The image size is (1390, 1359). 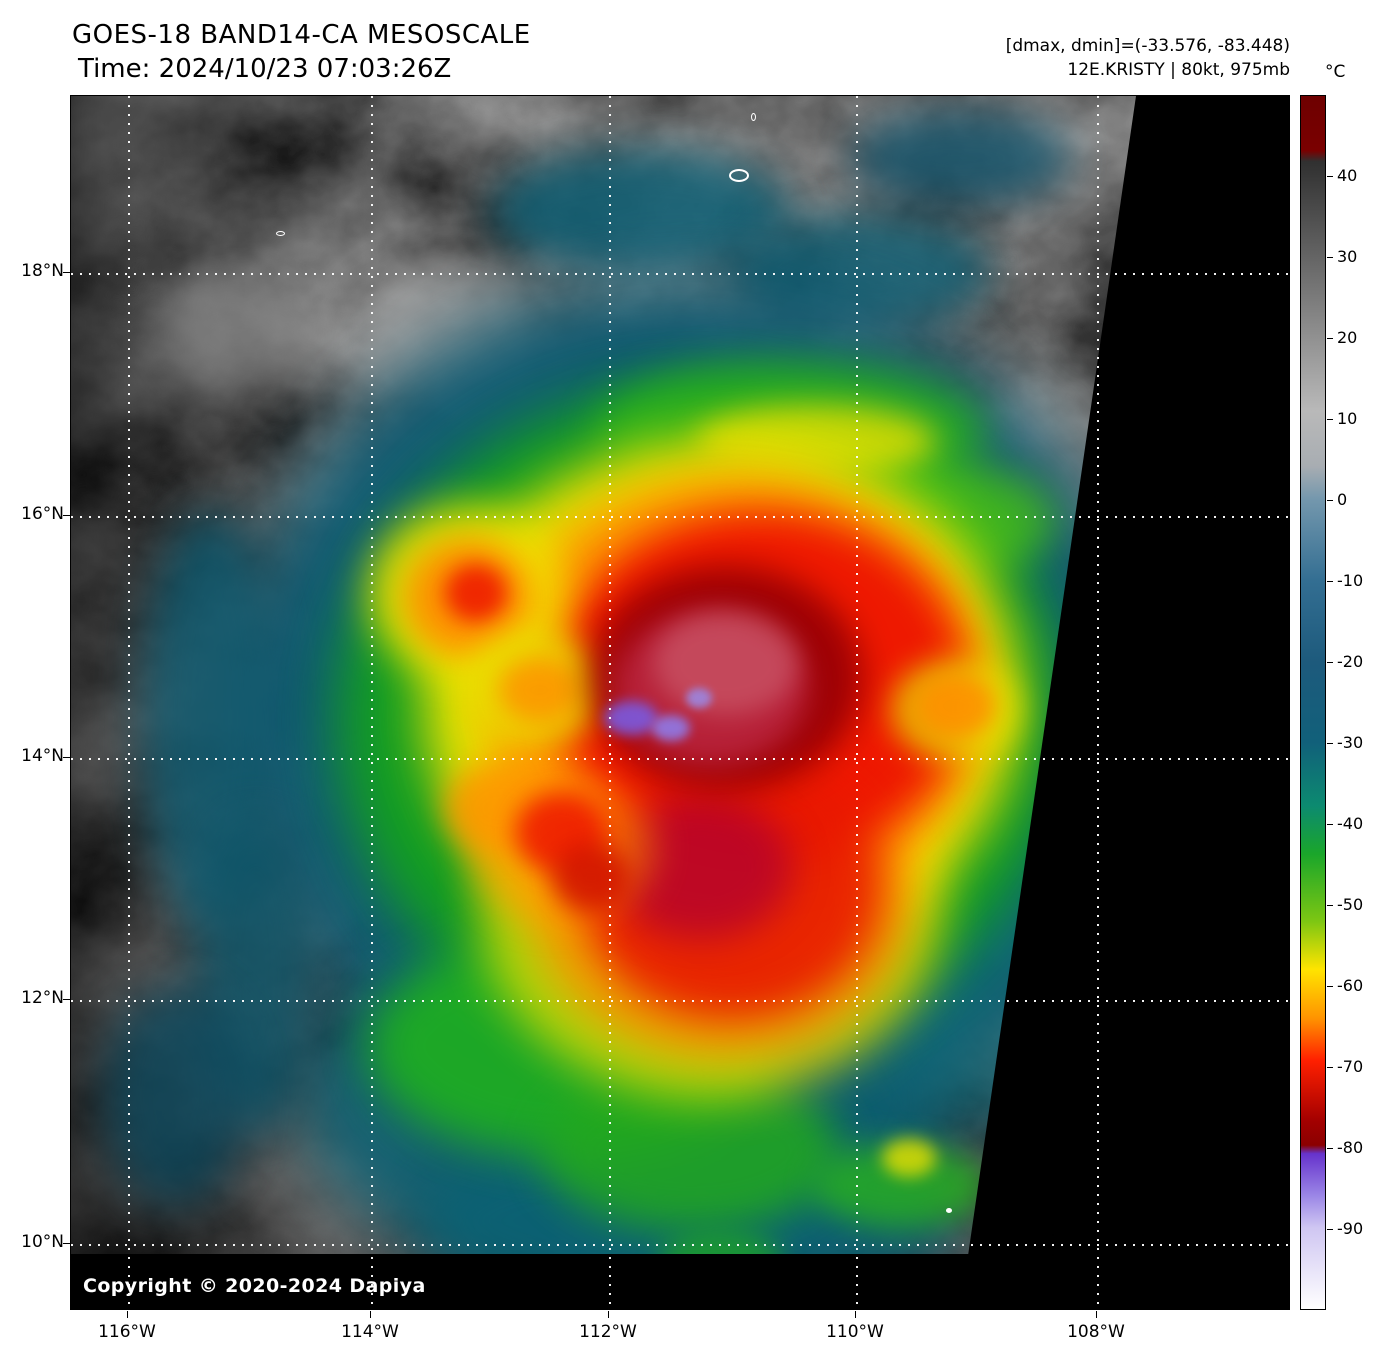 I want to click on lon-axis-label: 114°W, so click(x=370, y=1332).